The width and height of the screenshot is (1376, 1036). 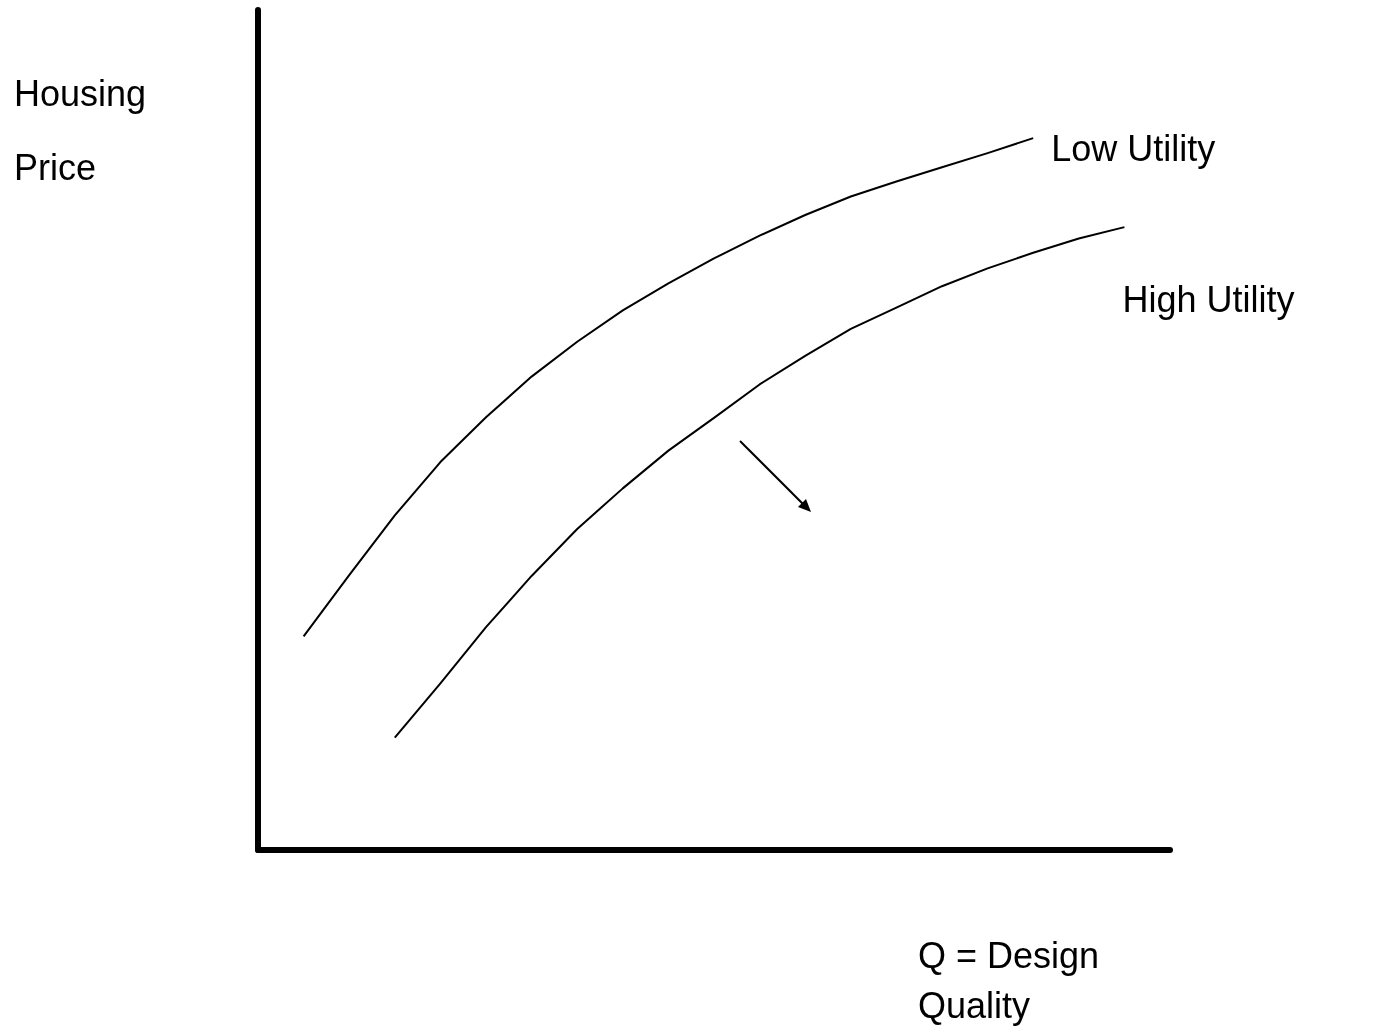 What do you see at coordinates (1009, 980) in the screenshot?
I see `x-axis-title: Q = Design Quality` at bounding box center [1009, 980].